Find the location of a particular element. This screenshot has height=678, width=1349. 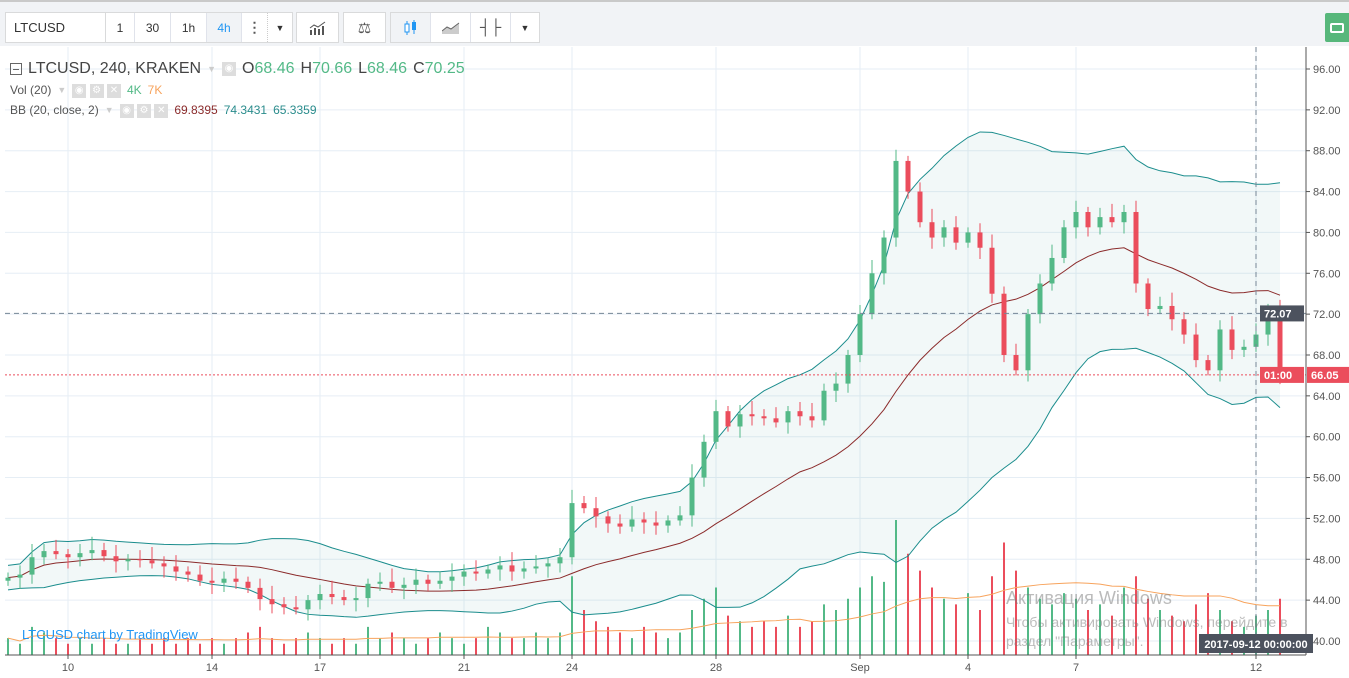

bars-icon: ┤├ is located at coordinates (491, 27).